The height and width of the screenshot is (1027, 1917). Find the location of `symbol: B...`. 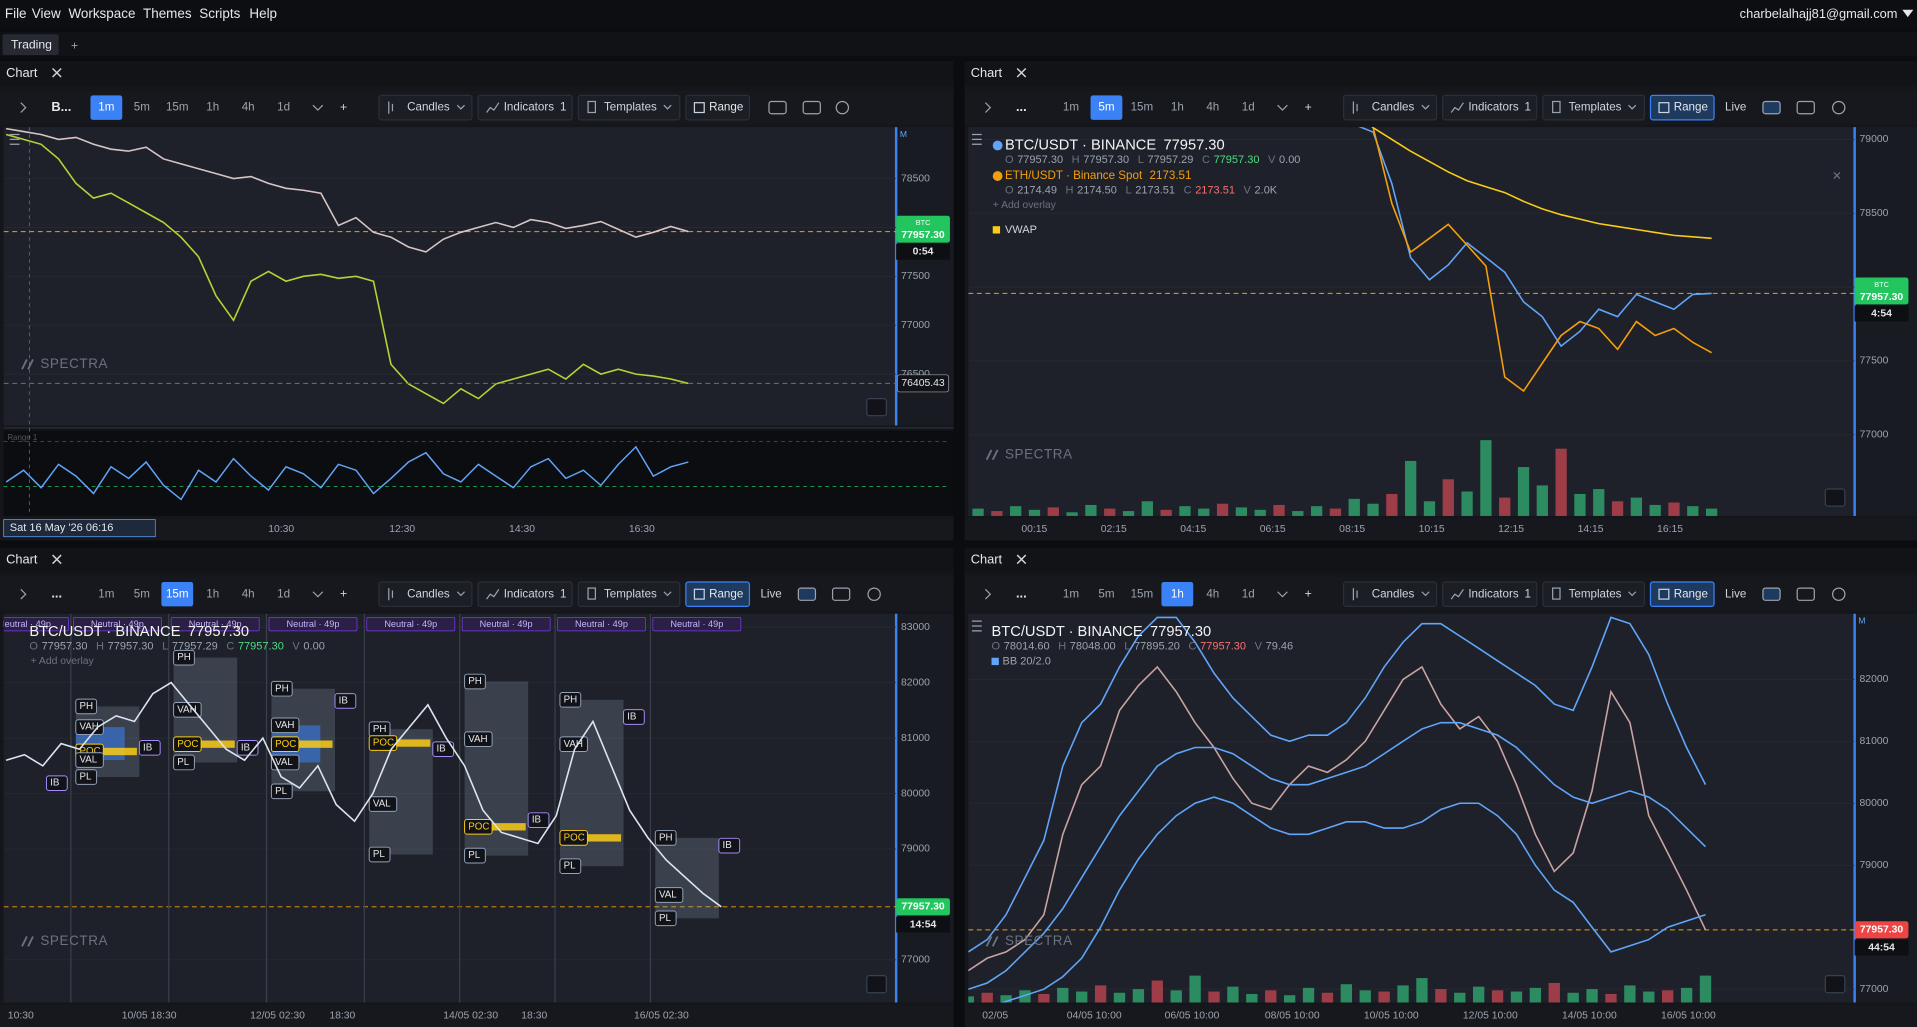

symbol: B... is located at coordinates (61, 106).